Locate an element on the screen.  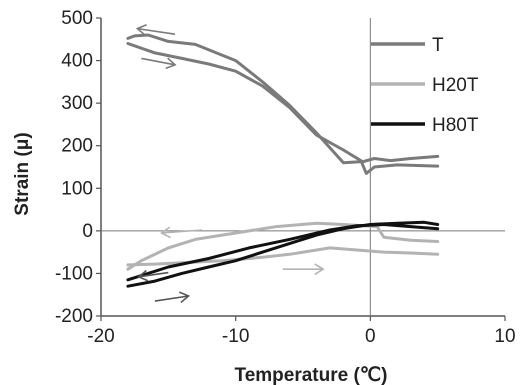
y-tick-label: 400 is located at coordinates (77, 61).